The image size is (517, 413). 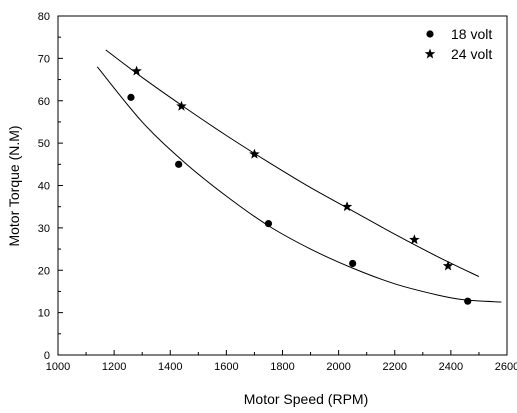 What do you see at coordinates (44, 271) in the screenshot?
I see `y-tick-label: 20` at bounding box center [44, 271].